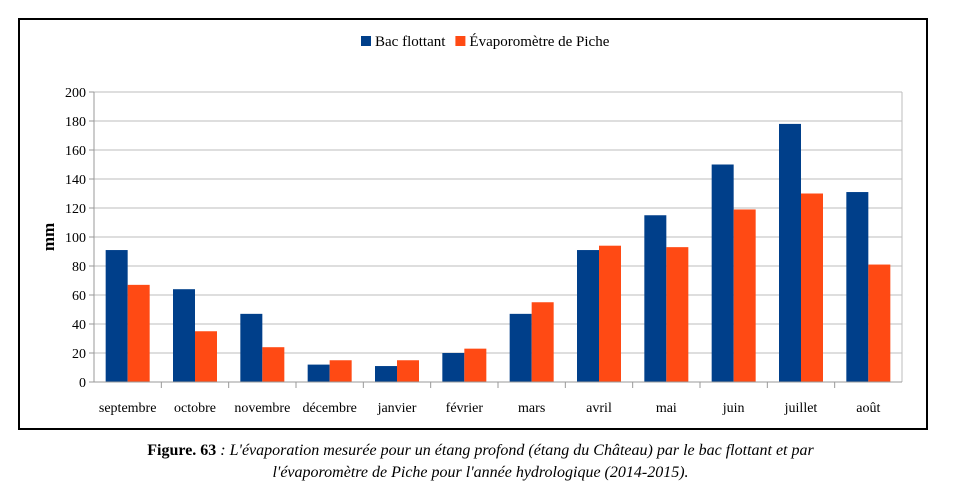 The image size is (961, 498). I want to click on x-tick-label: février, so click(465, 408).